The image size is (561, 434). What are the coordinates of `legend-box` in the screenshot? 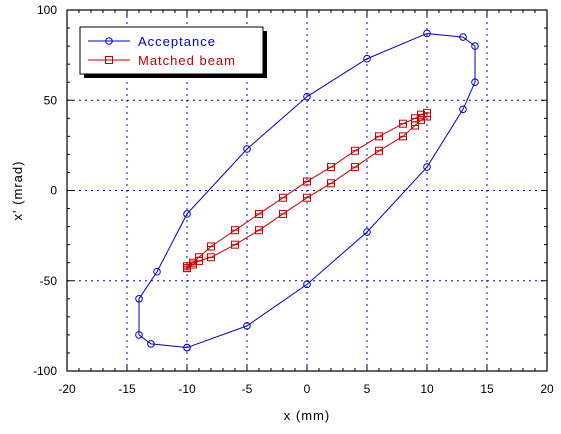 It's located at (171, 50).